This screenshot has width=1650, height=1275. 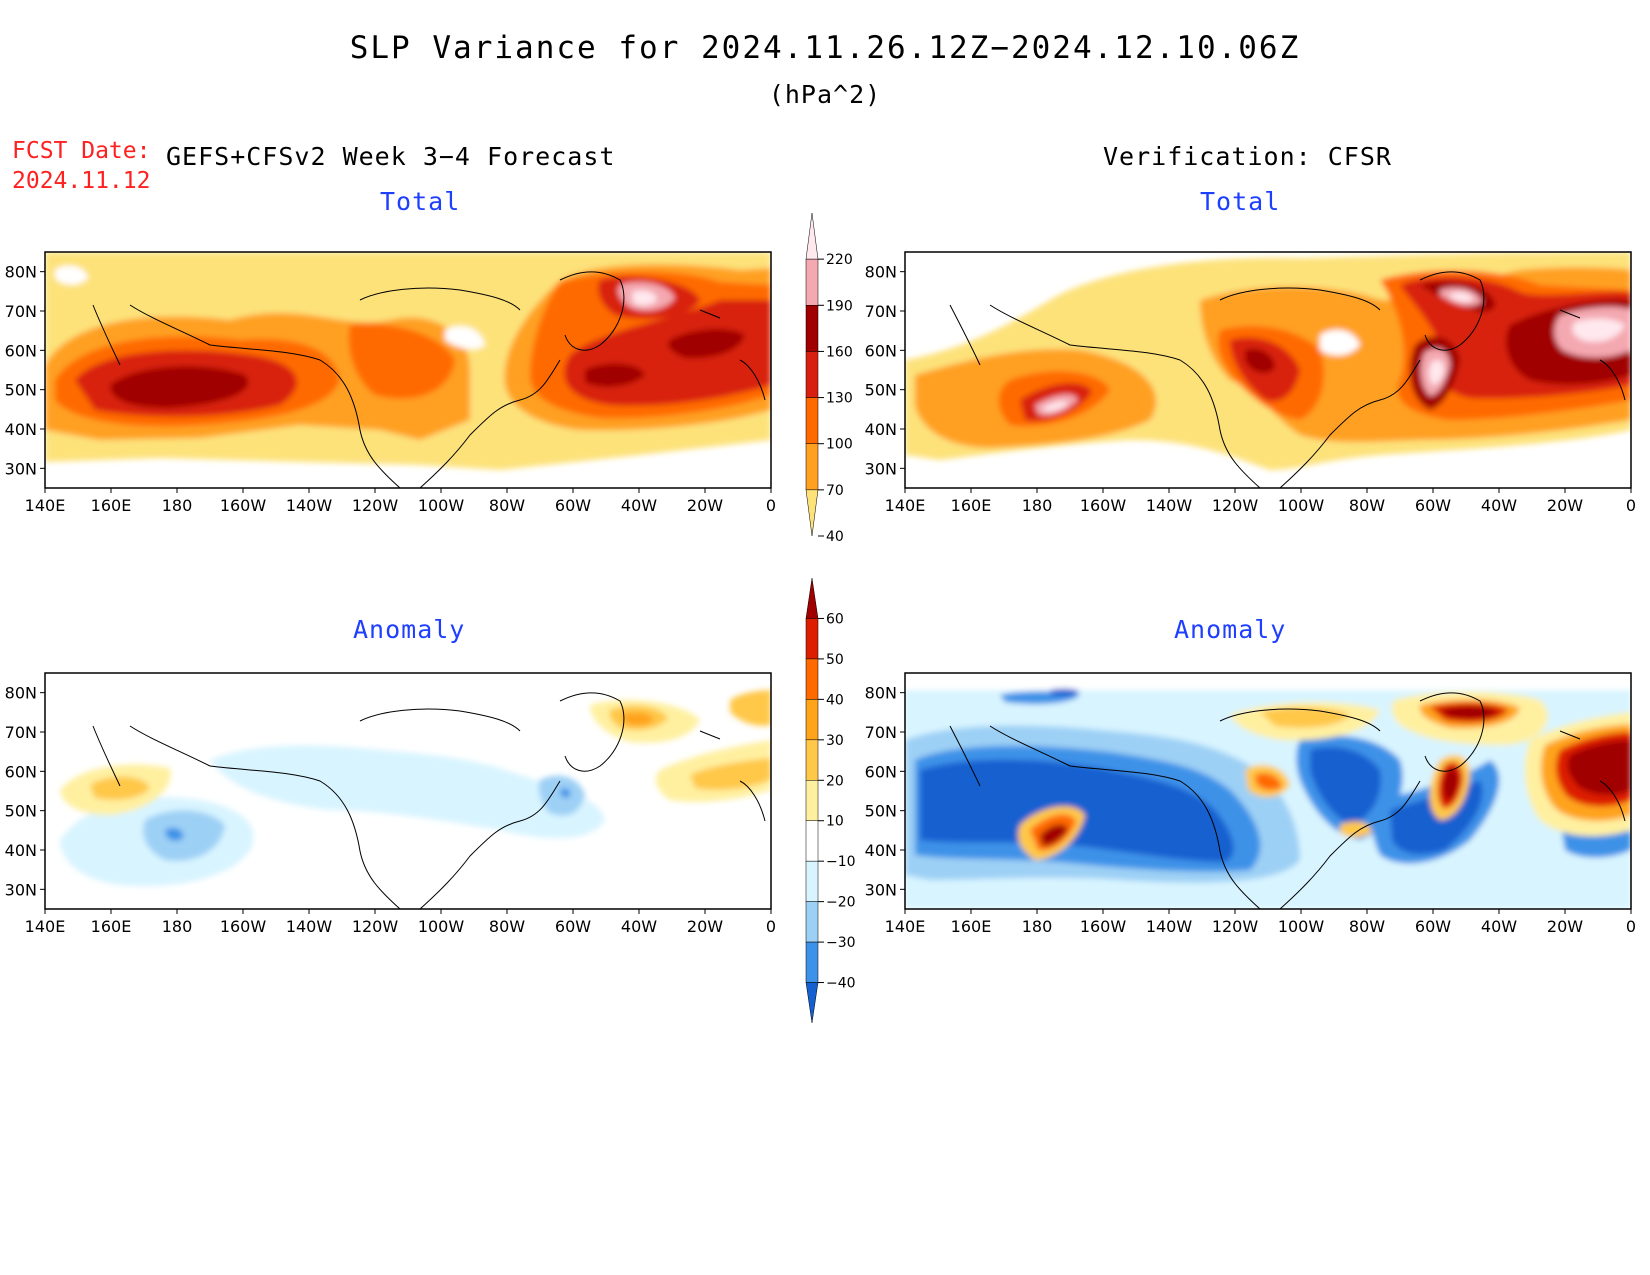 I want to click on frame-forecast-total, so click(x=408, y=370).